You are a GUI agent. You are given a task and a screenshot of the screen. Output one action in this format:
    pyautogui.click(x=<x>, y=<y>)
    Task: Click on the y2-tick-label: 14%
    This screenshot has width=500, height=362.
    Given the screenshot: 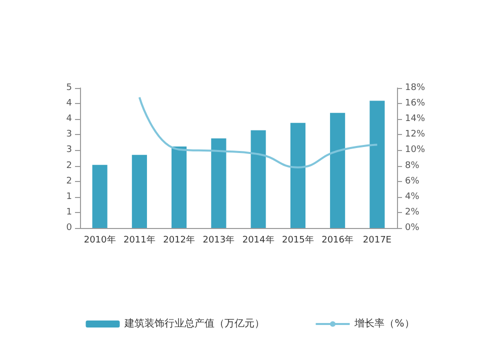 What is the action you would take?
    pyautogui.click(x=415, y=119)
    